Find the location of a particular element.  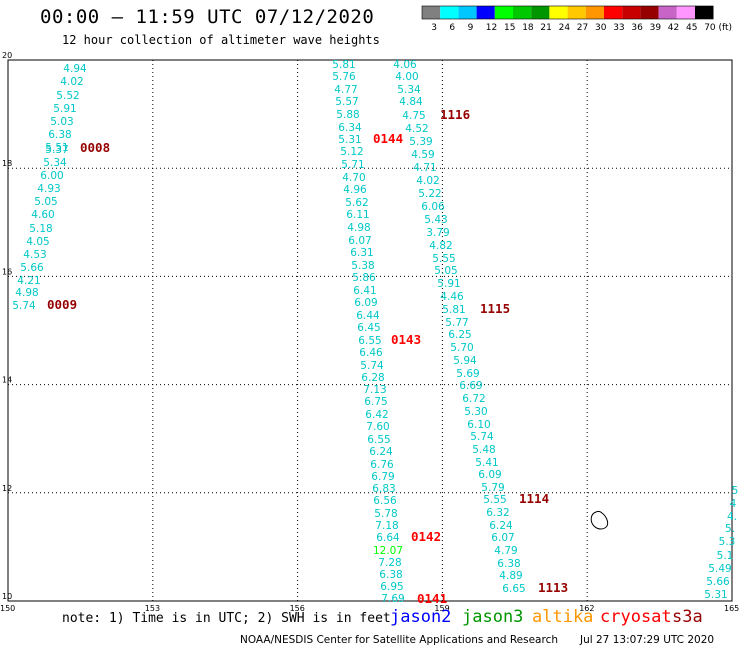

wave-height-value: 6.34 is located at coordinates (350, 128).